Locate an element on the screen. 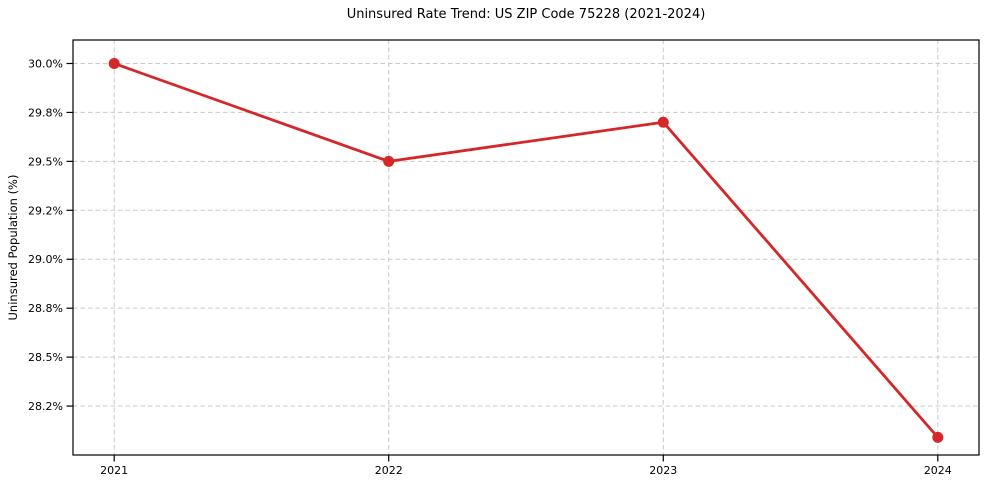 This screenshot has width=989, height=490. y-tick-label: 29.8% is located at coordinates (45, 112).